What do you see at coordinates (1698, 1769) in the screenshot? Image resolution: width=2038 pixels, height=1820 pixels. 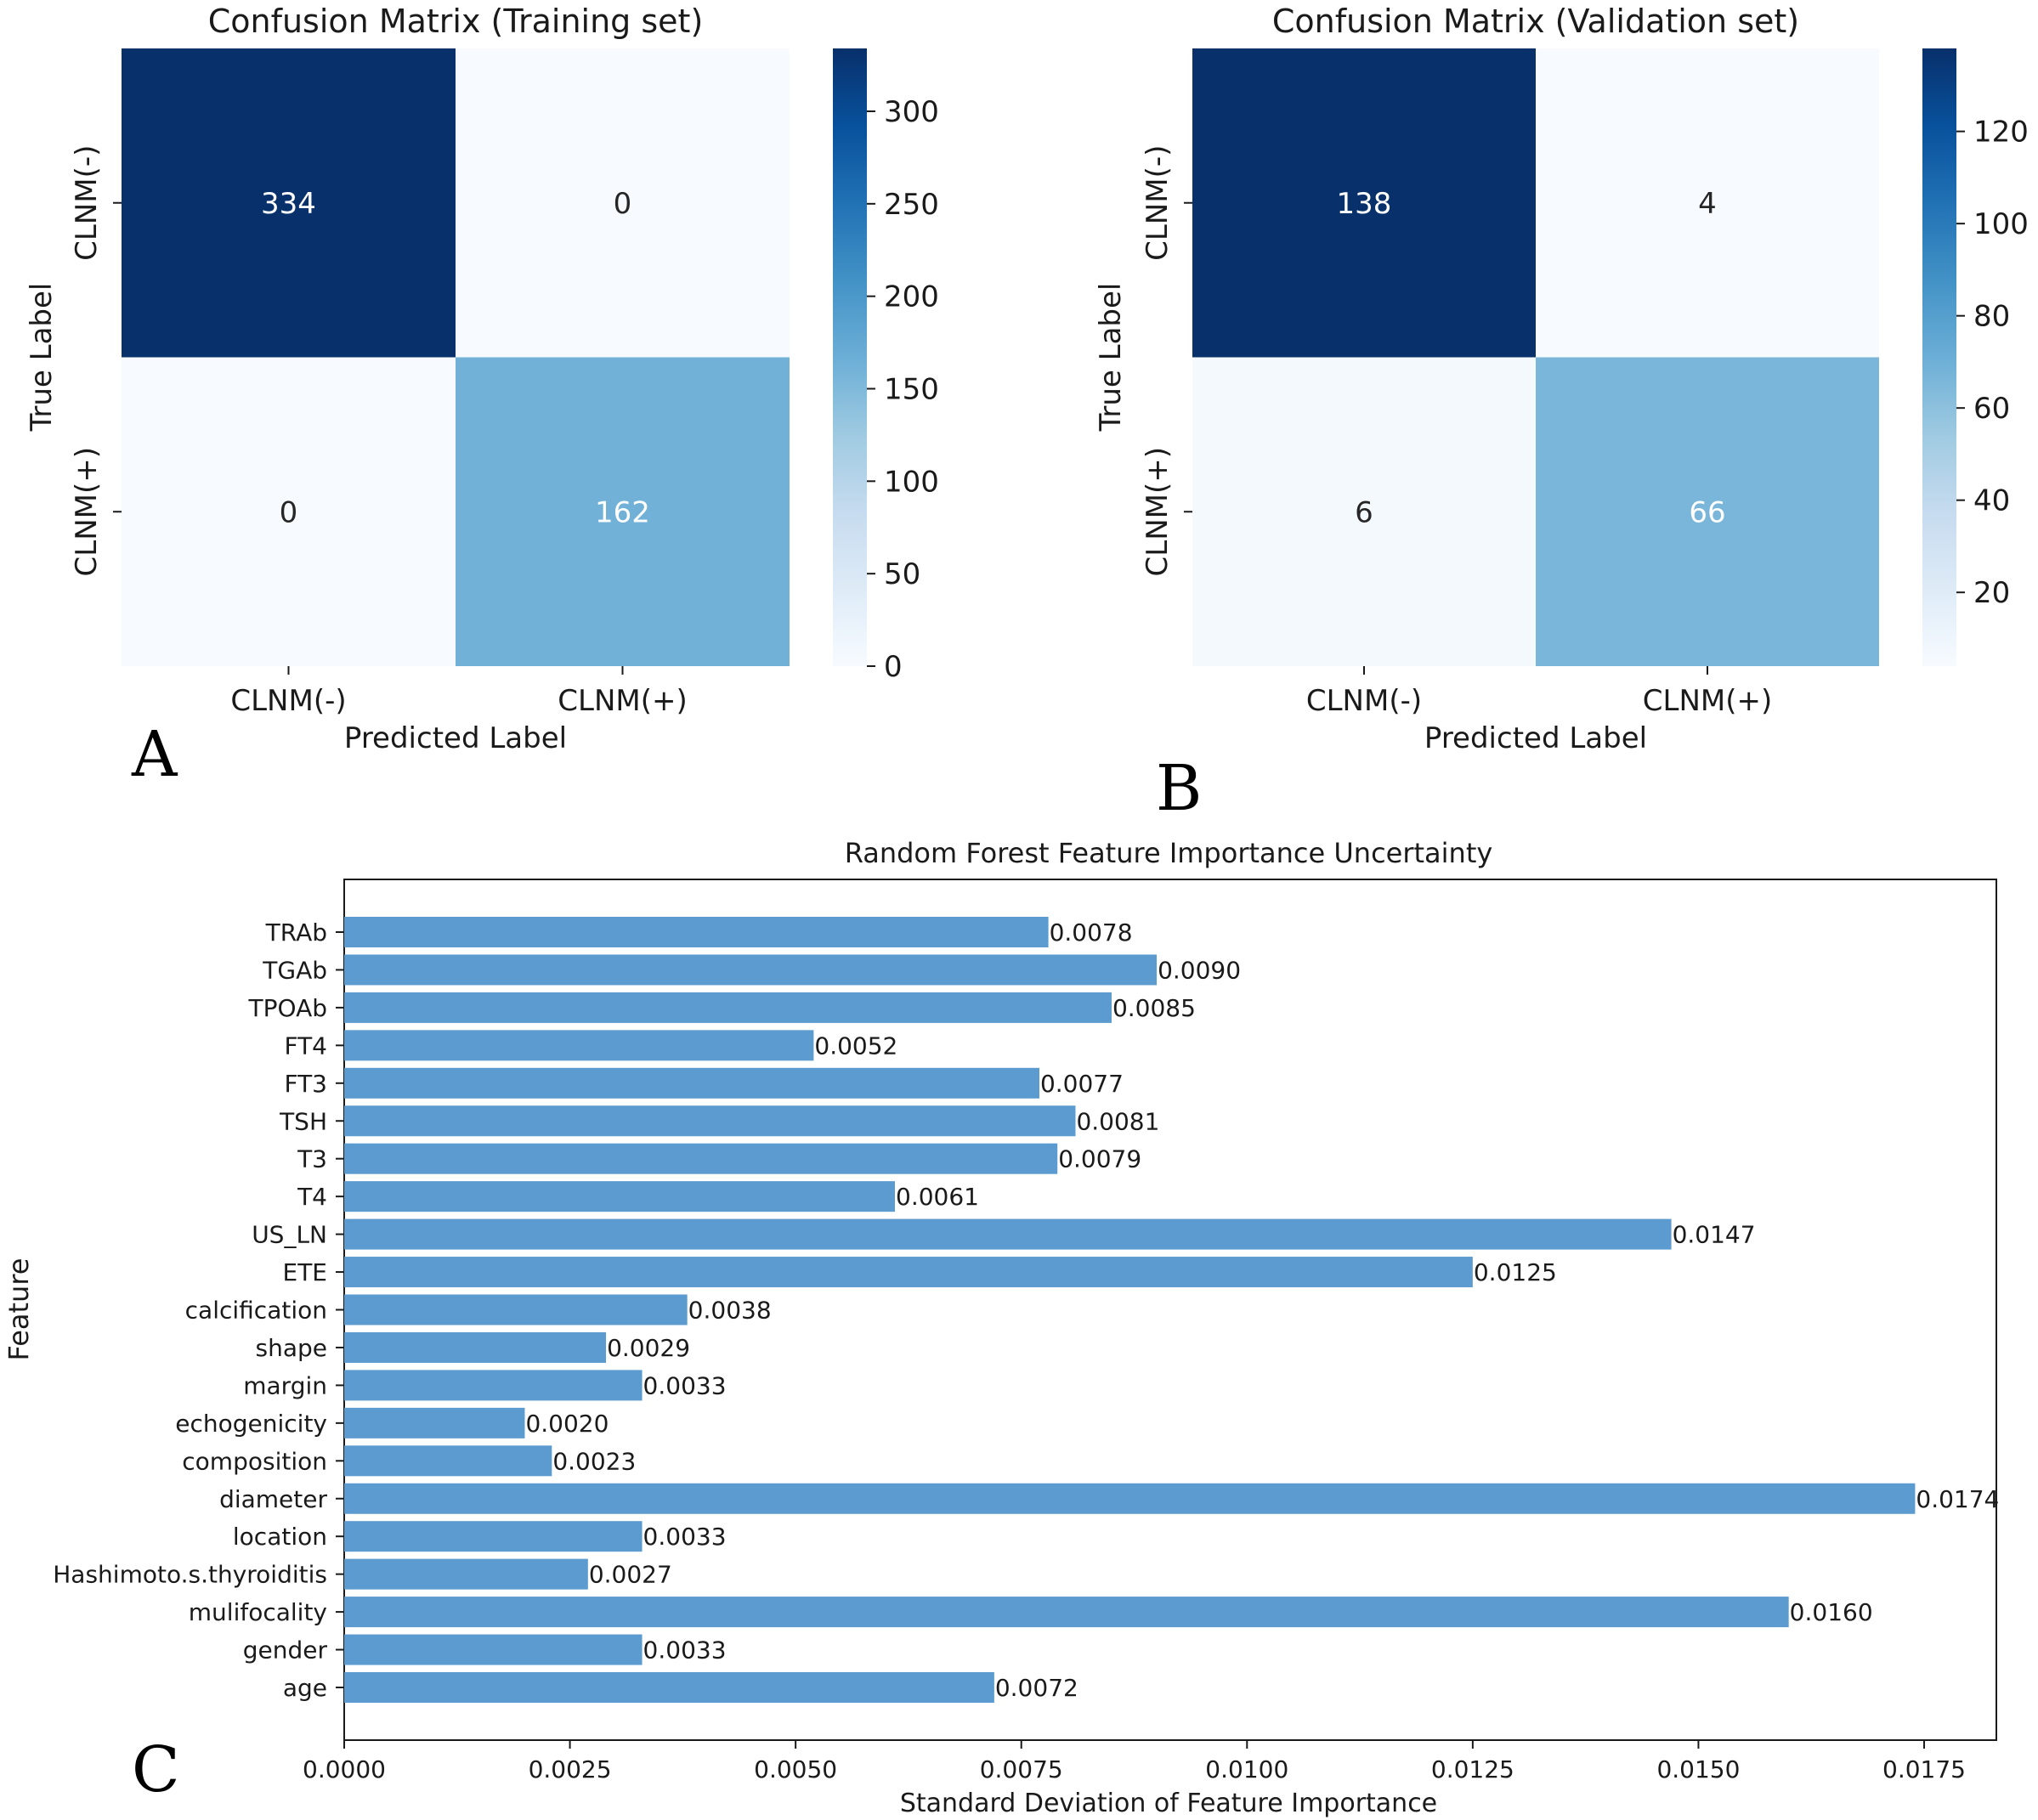 I see `x-tick-label: 0.0150` at bounding box center [1698, 1769].